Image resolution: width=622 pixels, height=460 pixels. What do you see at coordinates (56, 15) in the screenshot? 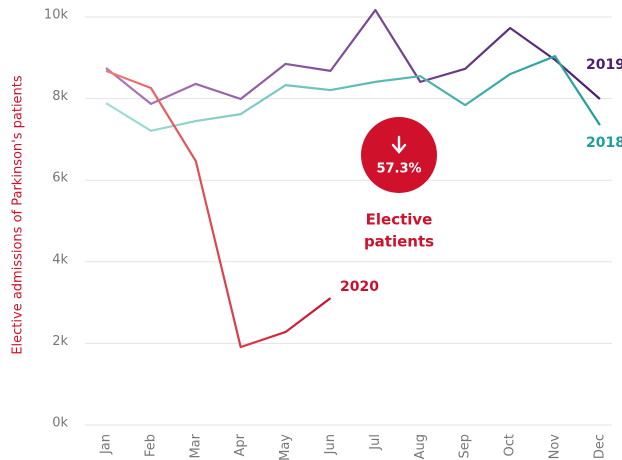
I see `y-tick-label: 10k` at bounding box center [56, 15].